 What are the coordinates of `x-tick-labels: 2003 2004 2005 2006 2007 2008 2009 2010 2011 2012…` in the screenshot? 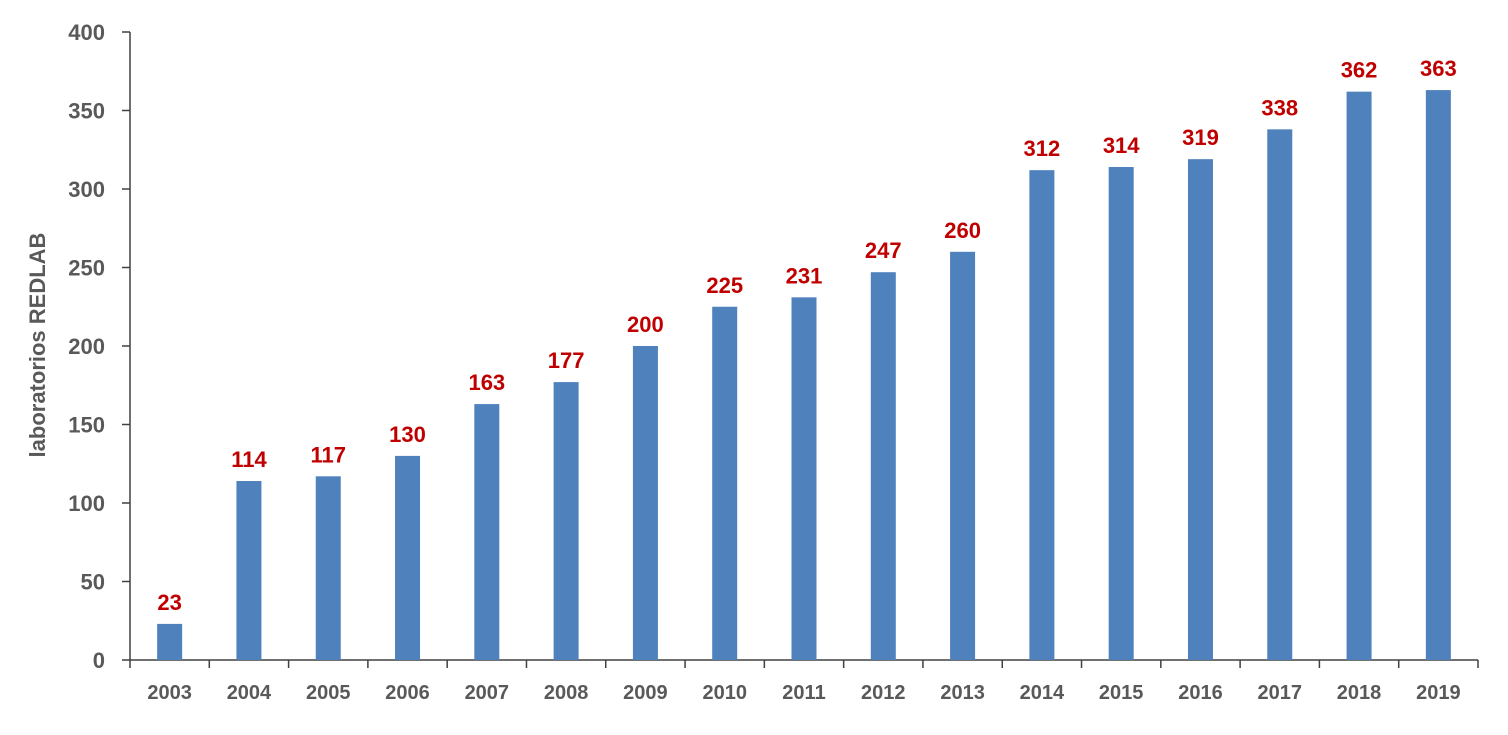 It's located at (803, 693).